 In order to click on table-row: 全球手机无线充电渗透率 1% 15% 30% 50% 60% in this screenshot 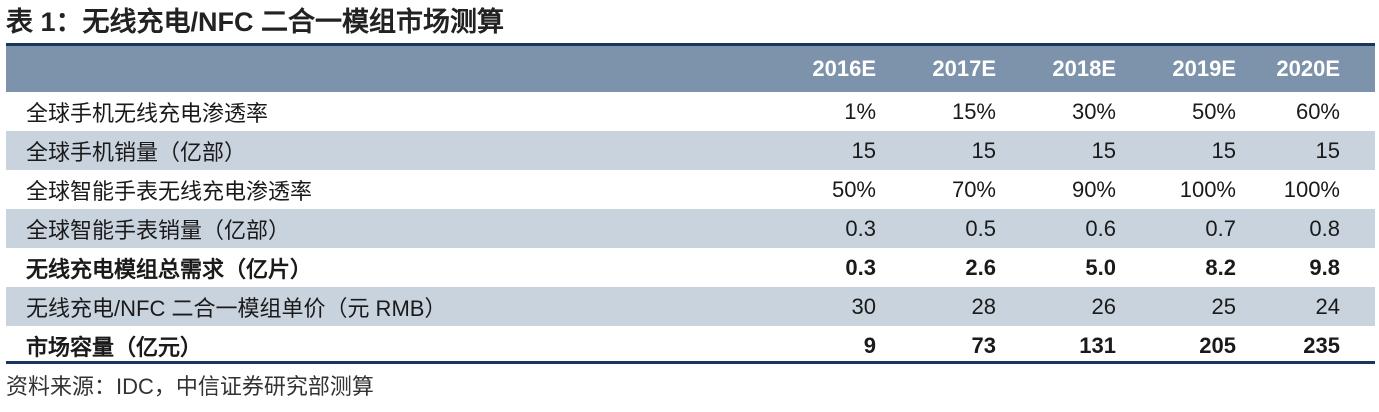, I will do `click(690, 111)`.